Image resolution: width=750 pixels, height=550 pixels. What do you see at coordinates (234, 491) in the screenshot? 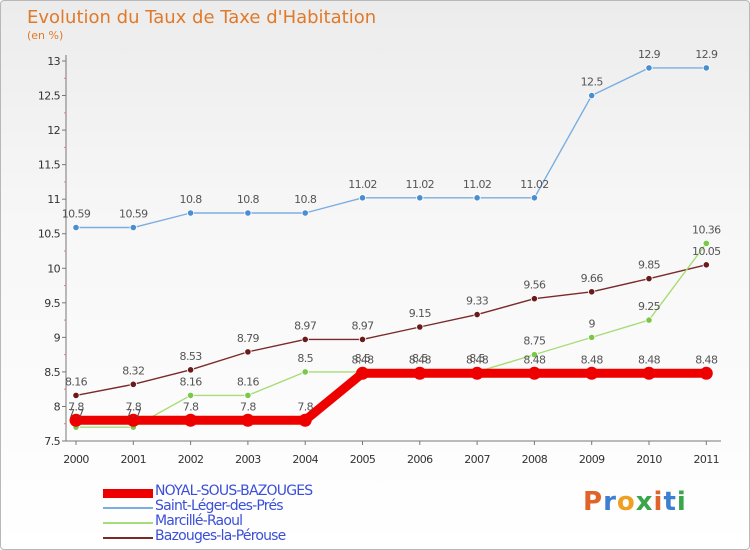
I see `legend-label: NOYAL-SOUS-BAZOUGES` at bounding box center [234, 491].